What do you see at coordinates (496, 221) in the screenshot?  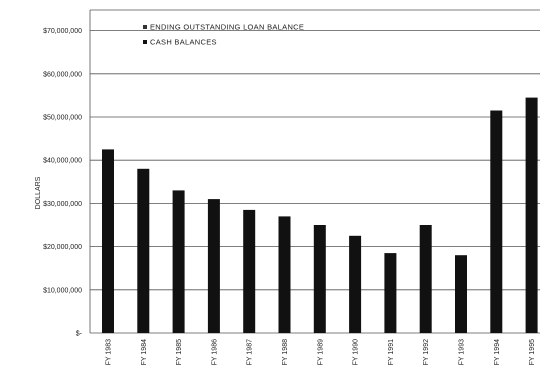 I see `bar-fy-1994` at bounding box center [496, 221].